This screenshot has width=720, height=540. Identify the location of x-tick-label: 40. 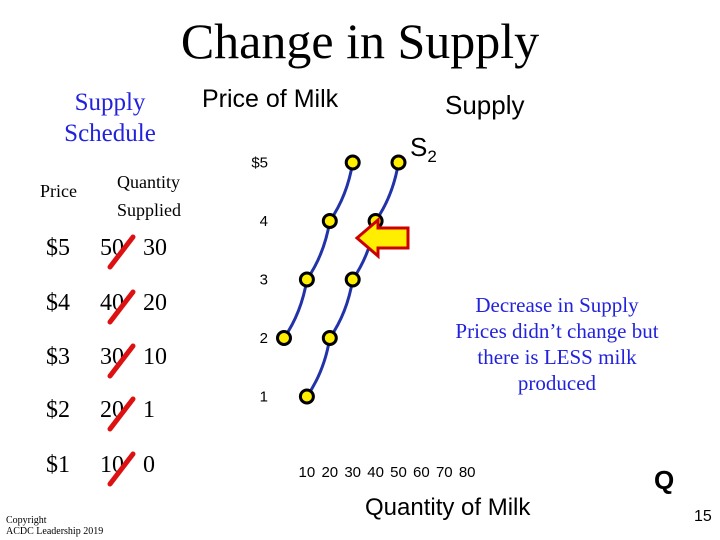
(375, 472).